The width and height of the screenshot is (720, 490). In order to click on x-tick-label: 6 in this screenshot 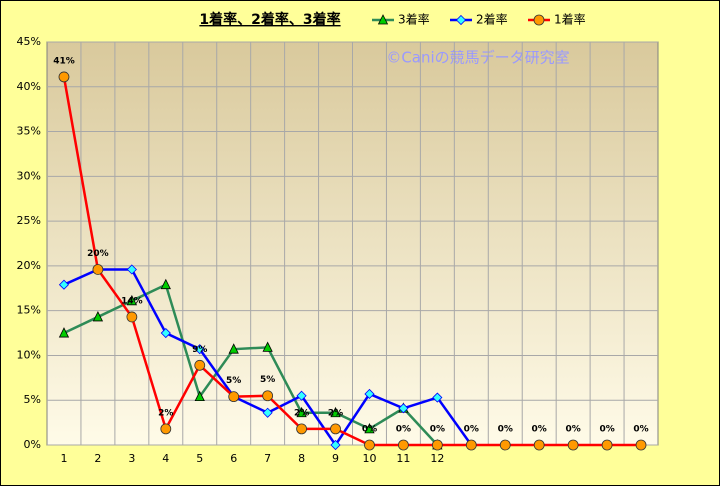, I will do `click(233, 458)`.